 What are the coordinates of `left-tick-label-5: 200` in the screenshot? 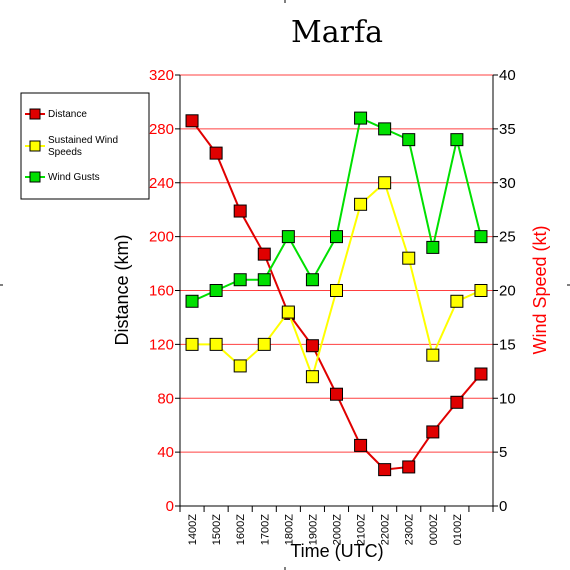 It's located at (161, 237).